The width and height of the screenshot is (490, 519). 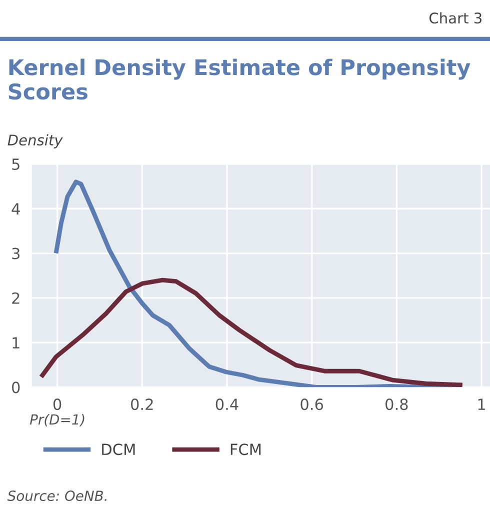 I want to click on x-tick-label: 0.2, so click(x=142, y=404).